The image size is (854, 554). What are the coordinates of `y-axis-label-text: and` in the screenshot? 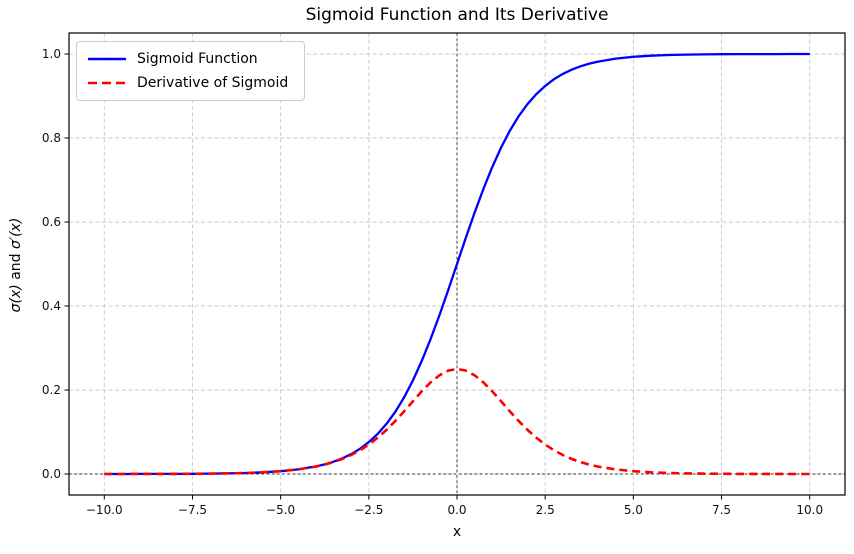 It's located at (16, 266).